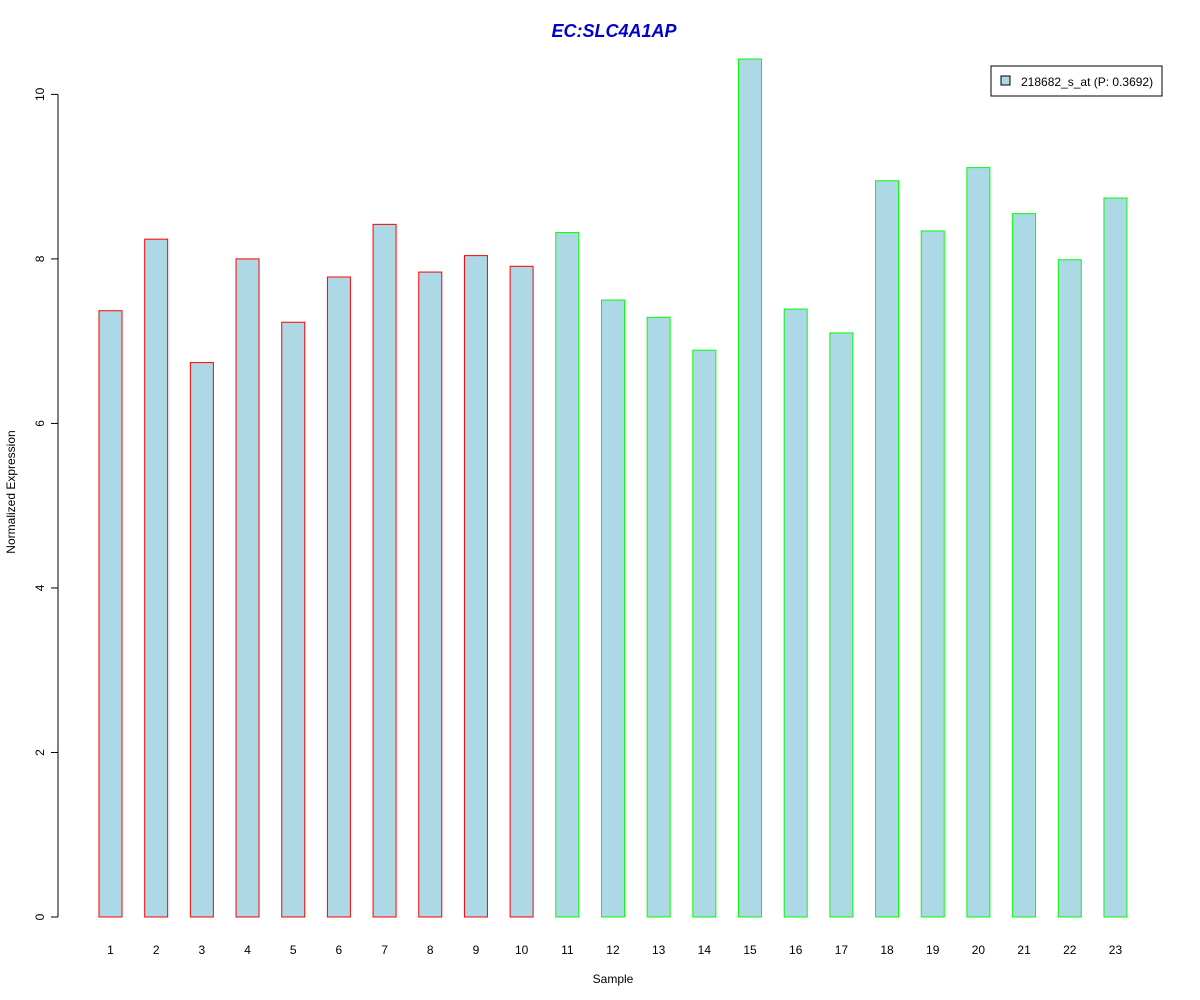  I want to click on x-tick-label: 3, so click(202, 950).